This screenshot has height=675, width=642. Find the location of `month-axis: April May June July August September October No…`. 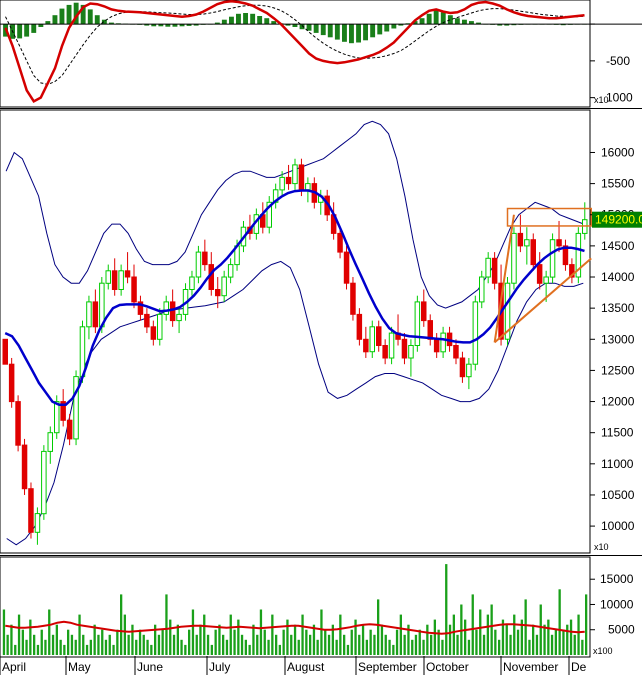

month-axis: April May June July August September October No… is located at coordinates (293, 665).